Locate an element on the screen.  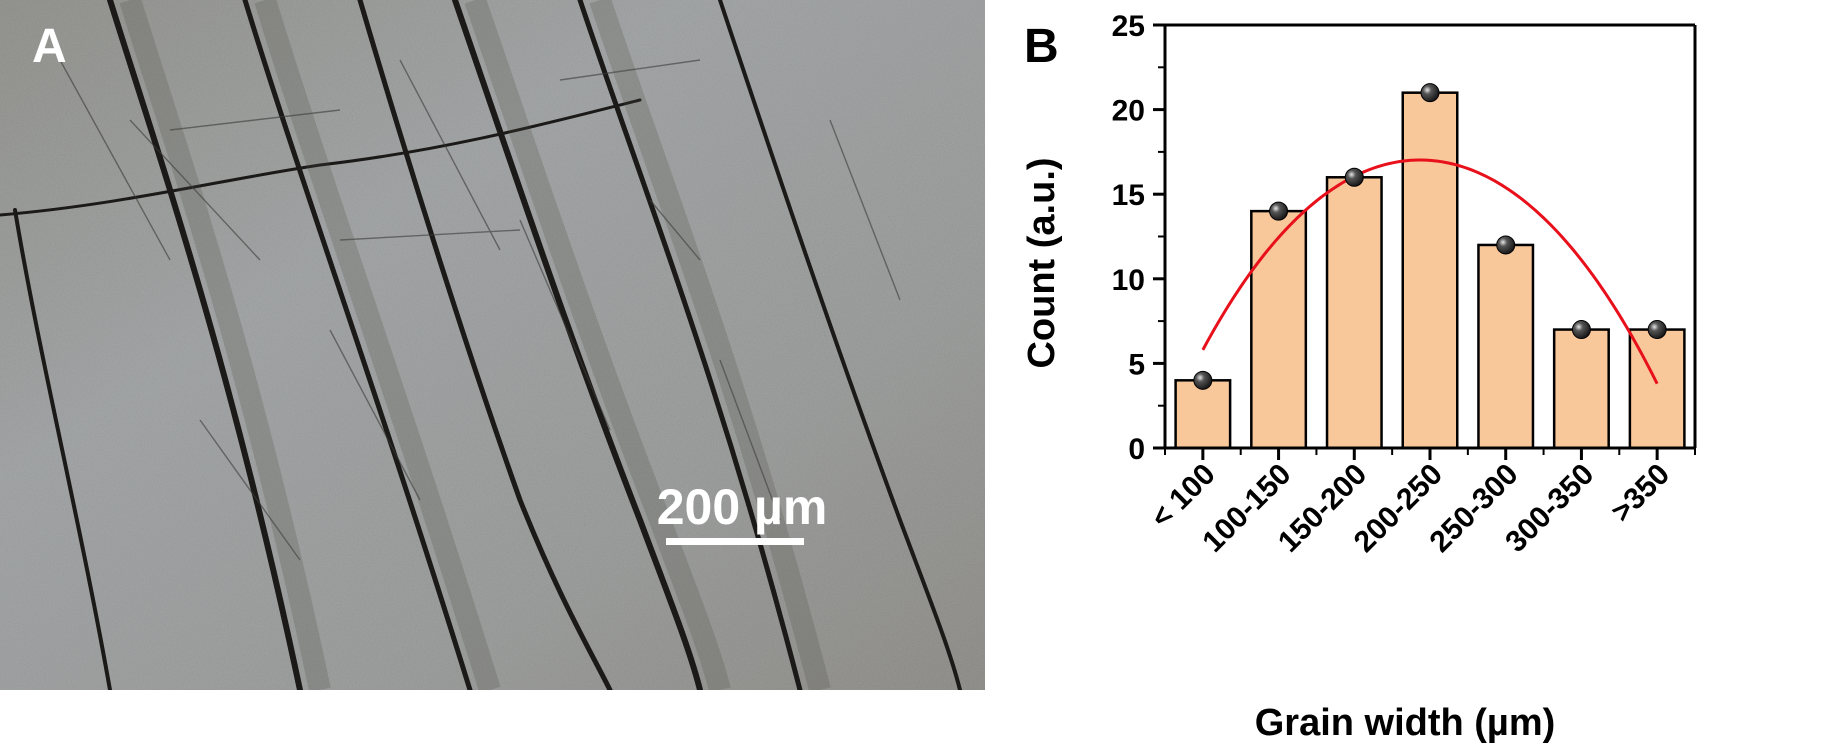
x-tick-label: >350 is located at coordinates (1640, 493).